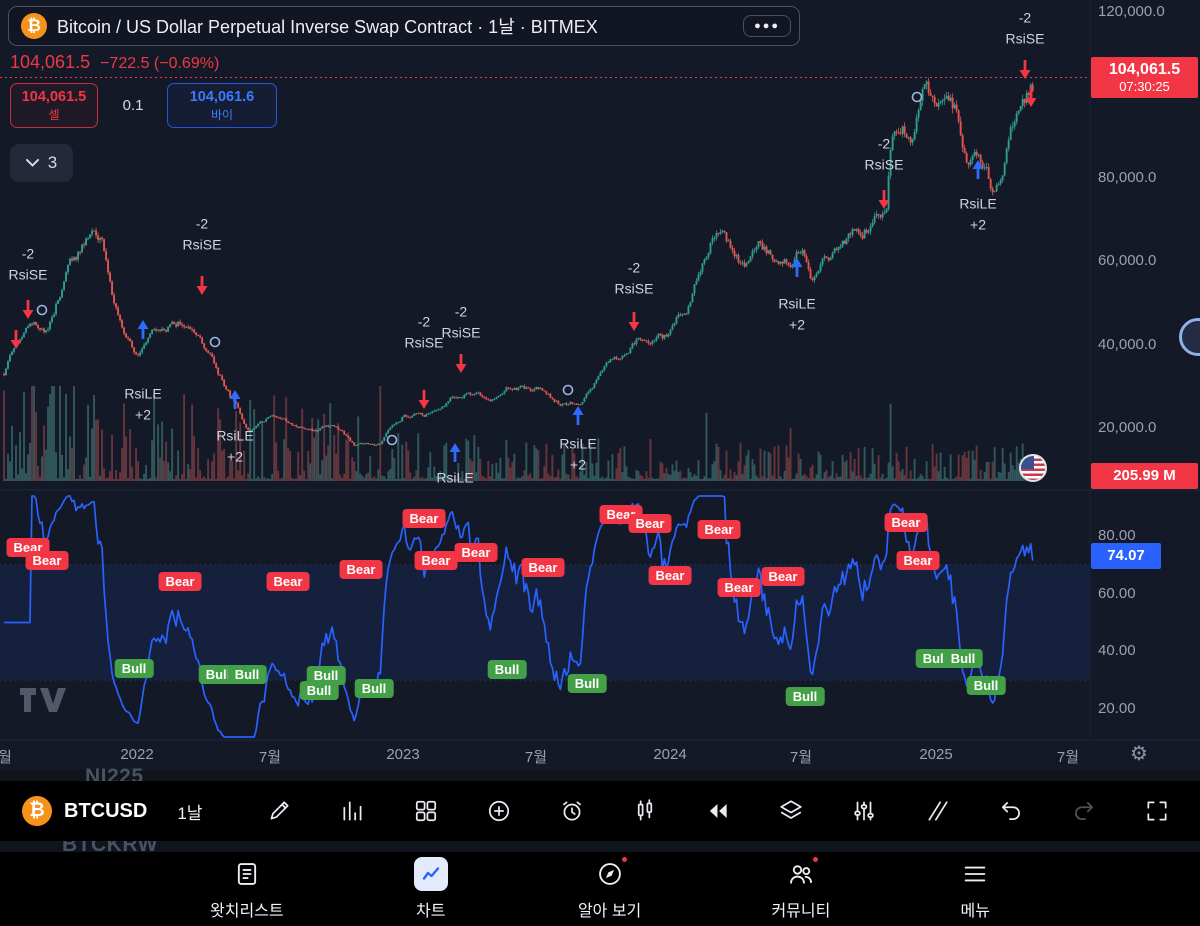 The height and width of the screenshot is (926, 1200). What do you see at coordinates (801, 888) in the screenshot?
I see `nav-item-community: 커뮤니티` at bounding box center [801, 888].